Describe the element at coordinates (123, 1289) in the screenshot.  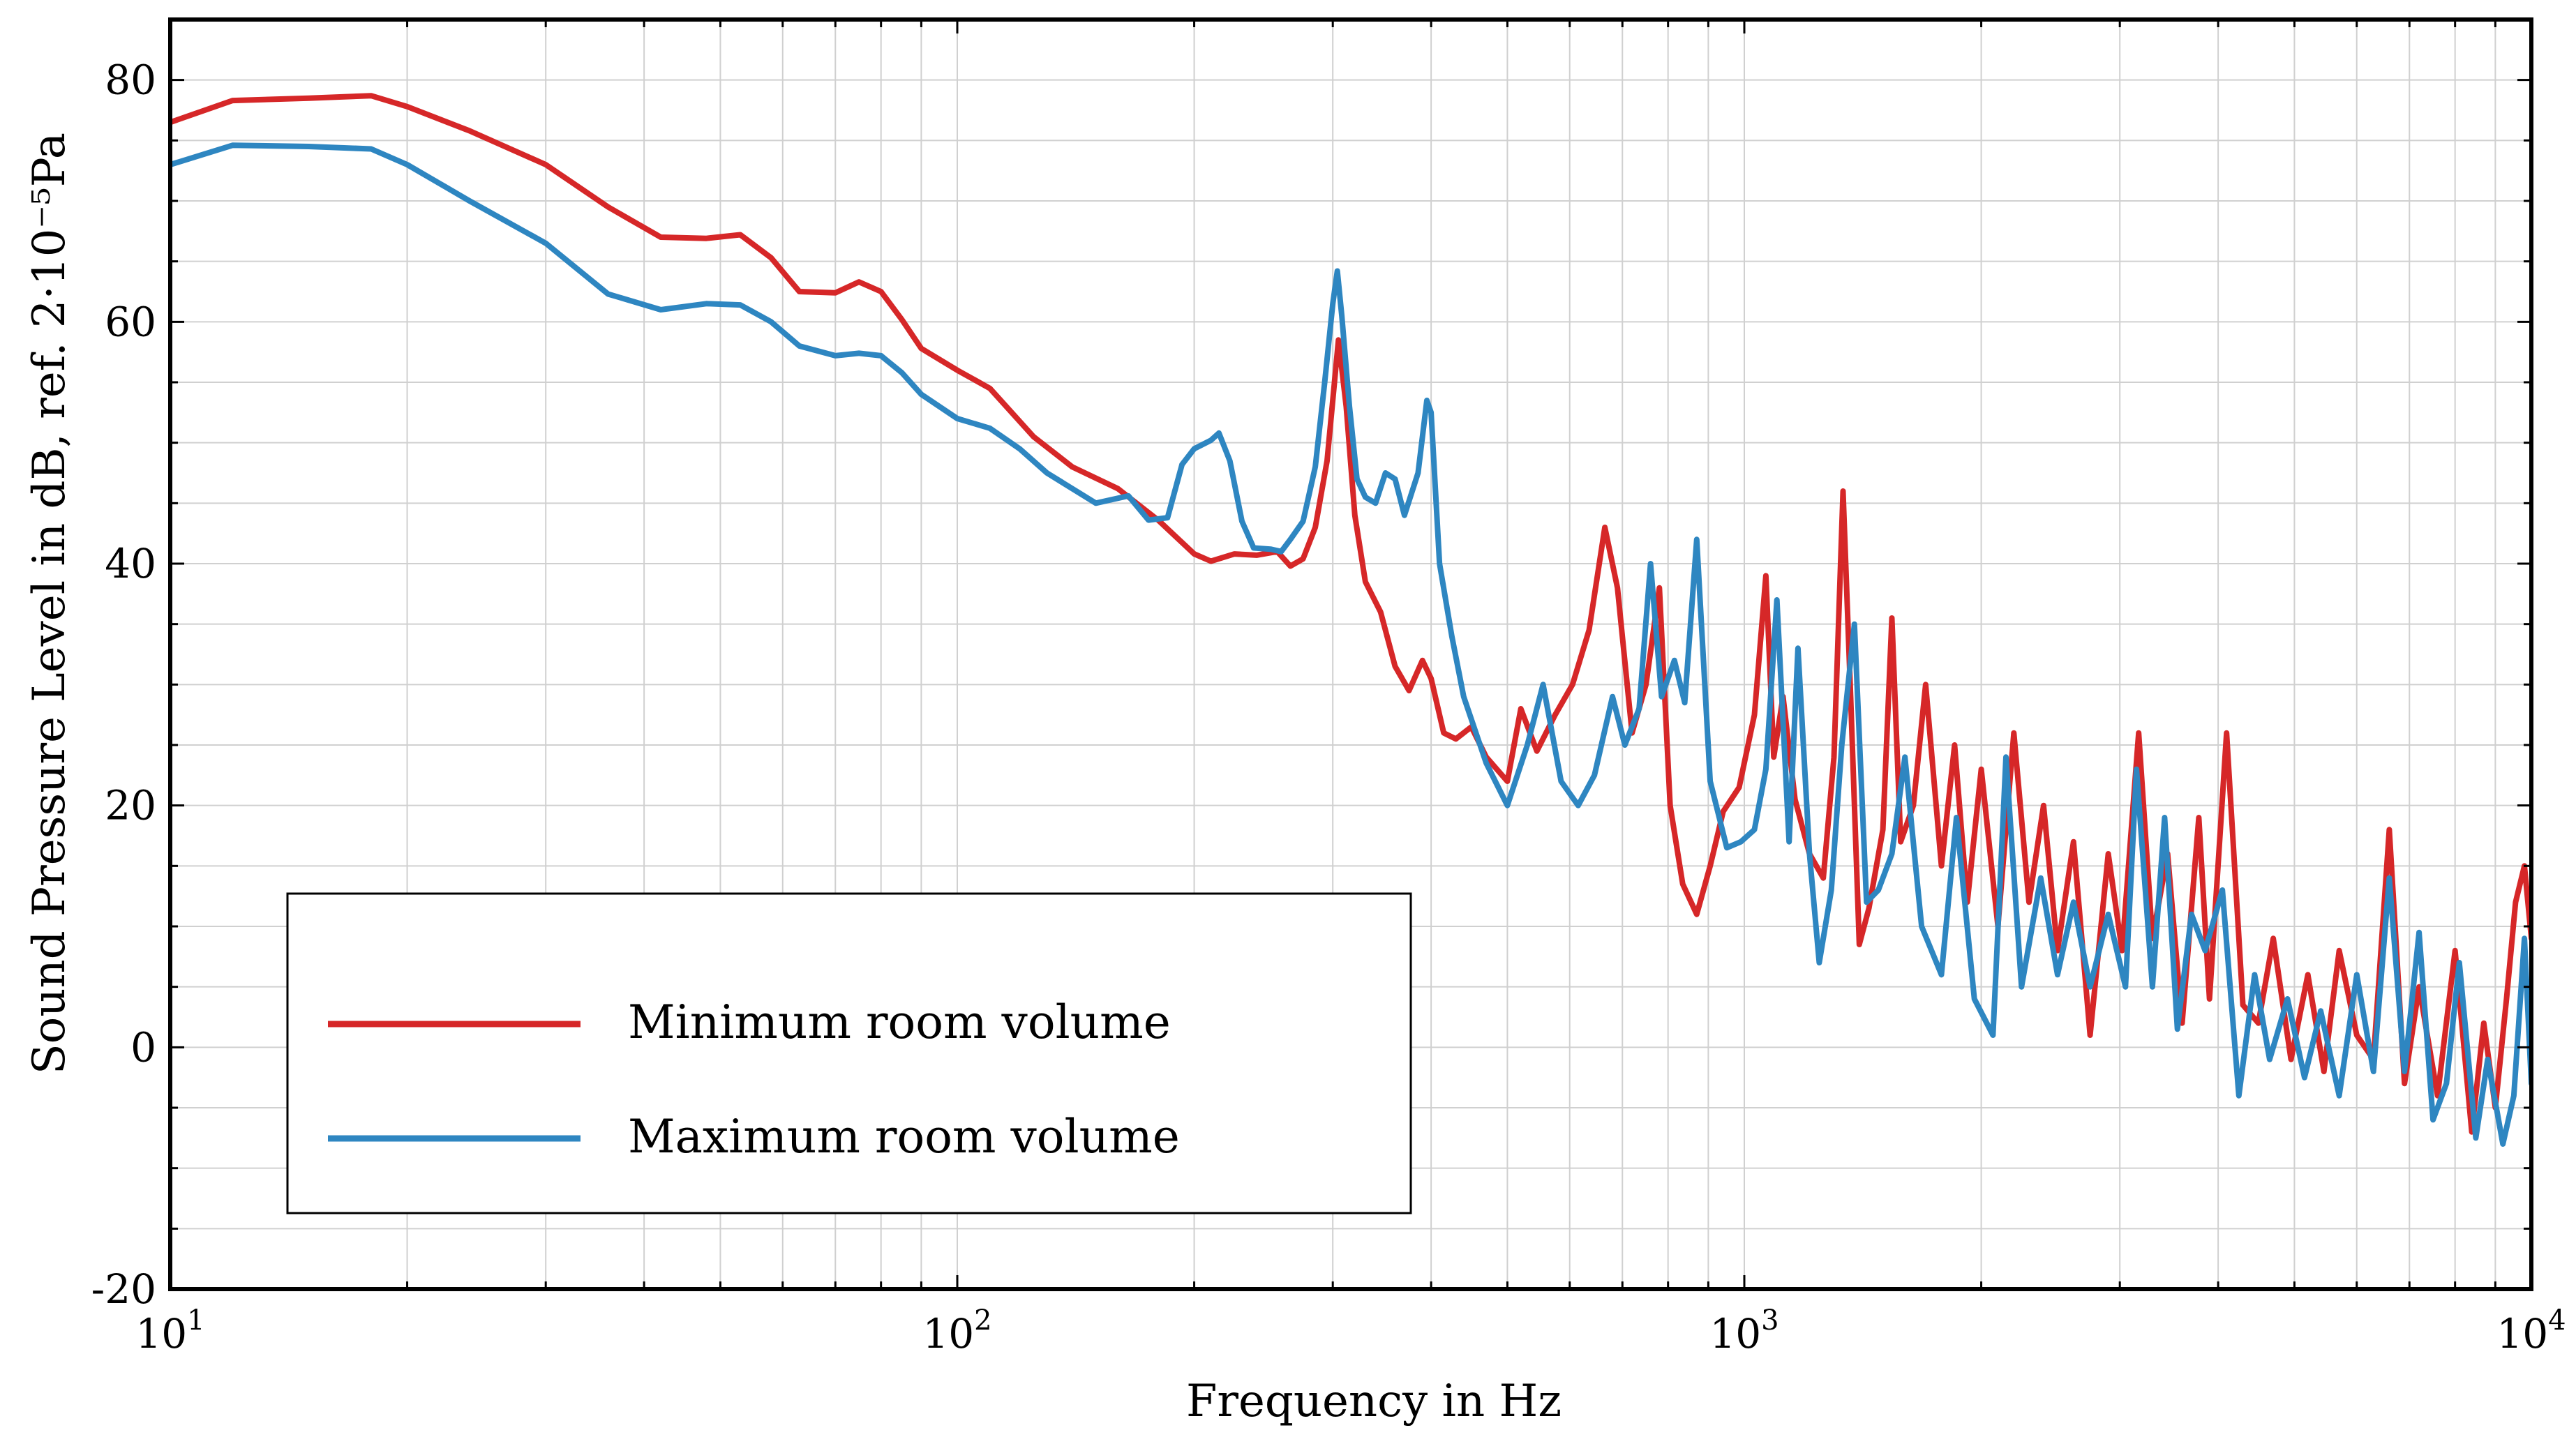
I see `y-tick-label: -20` at that location.